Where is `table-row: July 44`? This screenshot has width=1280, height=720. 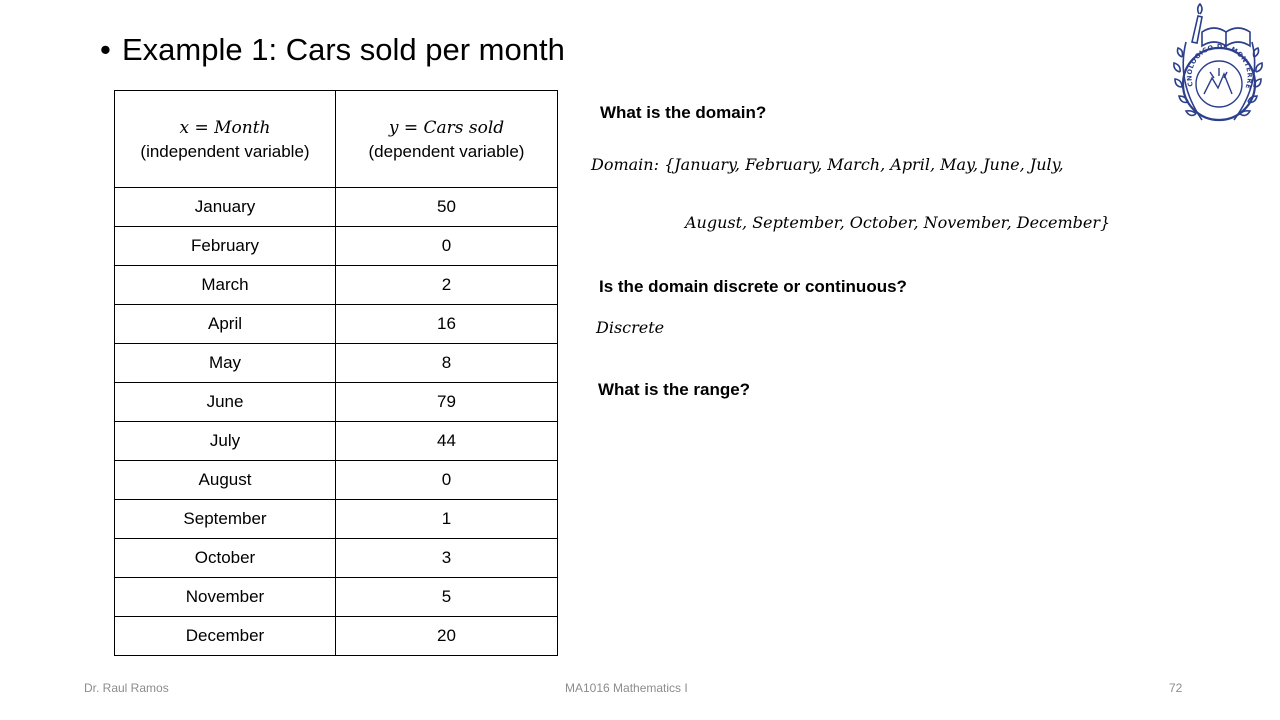
table-row: July 44 is located at coordinates (336, 441).